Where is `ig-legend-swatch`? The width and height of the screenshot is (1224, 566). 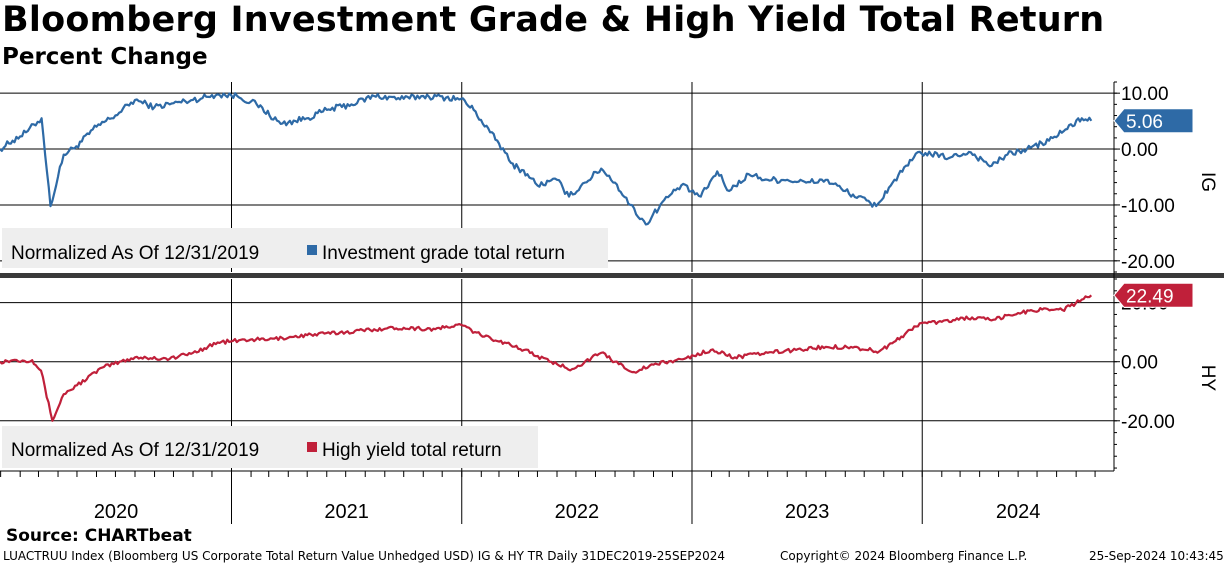
ig-legend-swatch is located at coordinates (312, 250).